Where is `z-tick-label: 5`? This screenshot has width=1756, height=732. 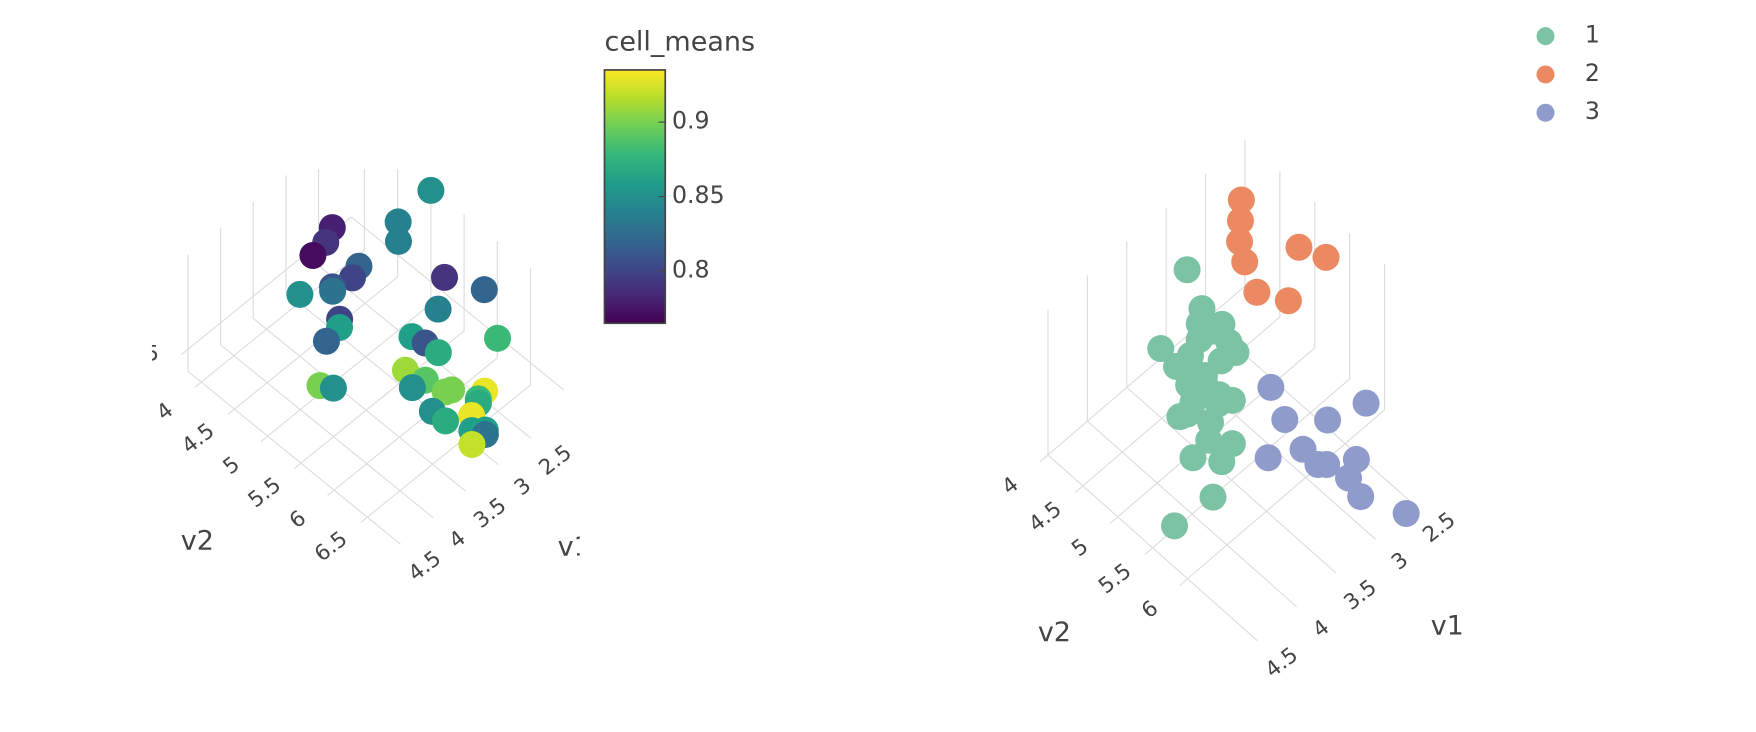 z-tick-label: 5 is located at coordinates (152, 354).